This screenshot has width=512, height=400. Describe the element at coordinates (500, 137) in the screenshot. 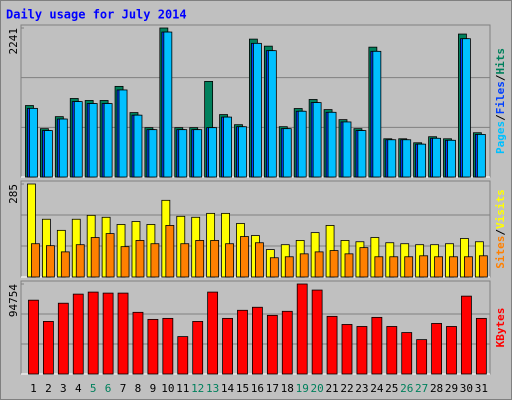

I see `legend-entry: Pages` at that location.